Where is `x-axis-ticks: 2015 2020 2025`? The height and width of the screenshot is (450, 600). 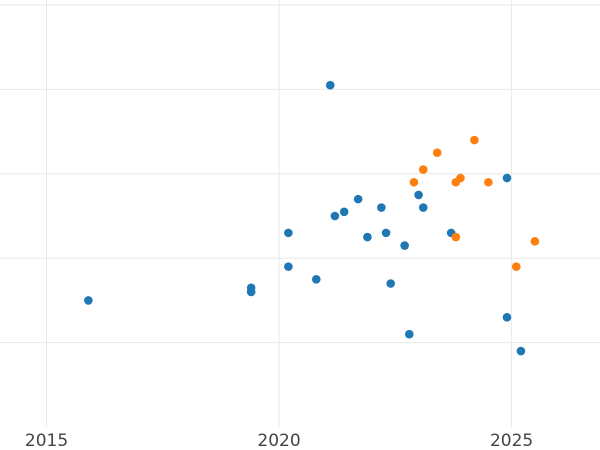 x-axis-ticks: 2015 2020 2025 is located at coordinates (279, 440).